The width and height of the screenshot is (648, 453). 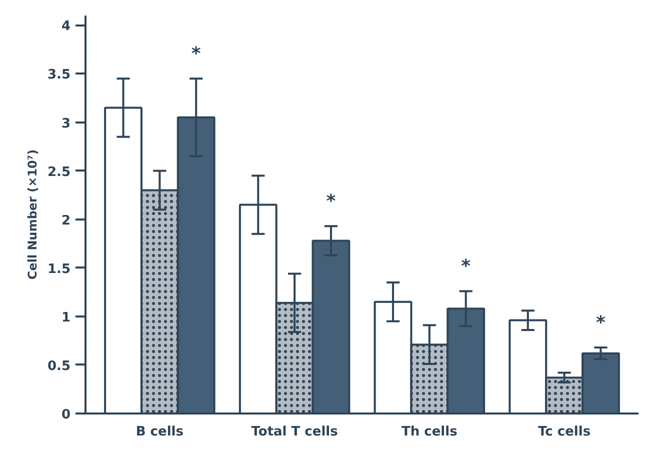 I want to click on y-axis-title: Cell Number (×10⁷), so click(x=32, y=214).